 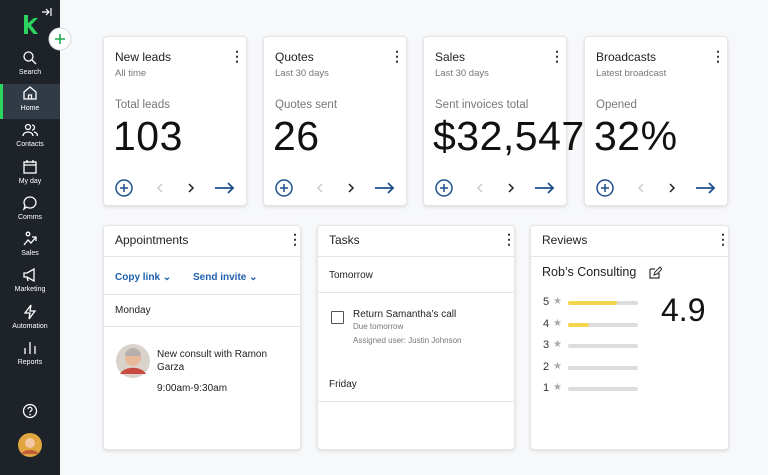 What do you see at coordinates (30, 289) in the screenshot?
I see `nav-label: Marketing` at bounding box center [30, 289].